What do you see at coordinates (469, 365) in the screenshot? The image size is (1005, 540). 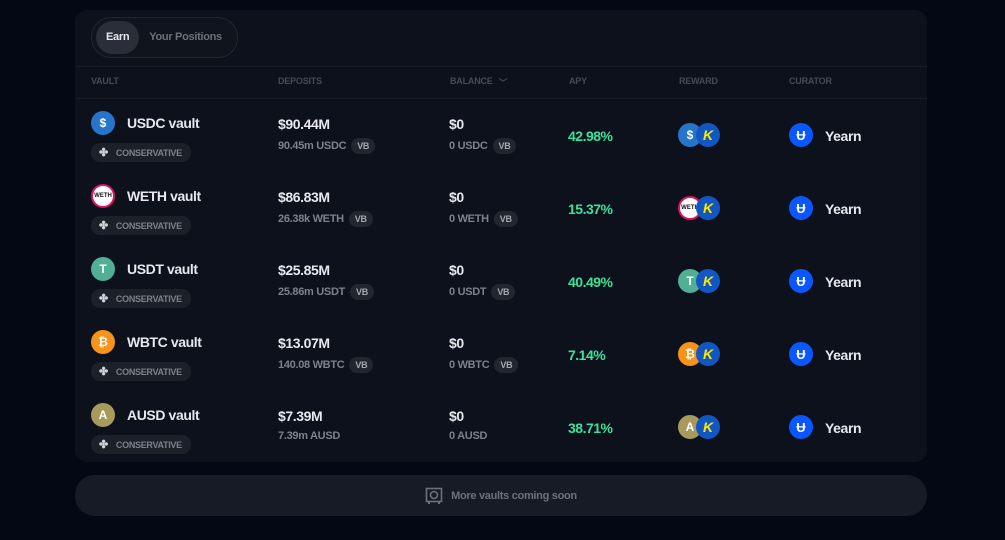 I see `balance-token: 0 WBTC` at bounding box center [469, 365].